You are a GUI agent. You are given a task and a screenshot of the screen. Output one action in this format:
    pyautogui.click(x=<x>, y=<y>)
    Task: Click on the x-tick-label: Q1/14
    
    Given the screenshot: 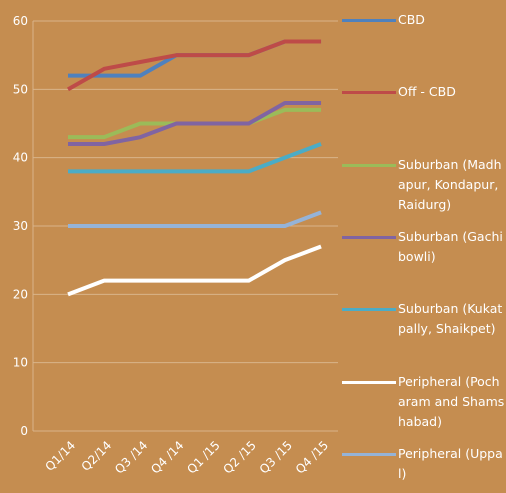 What is the action you would take?
    pyautogui.click(x=60, y=456)
    